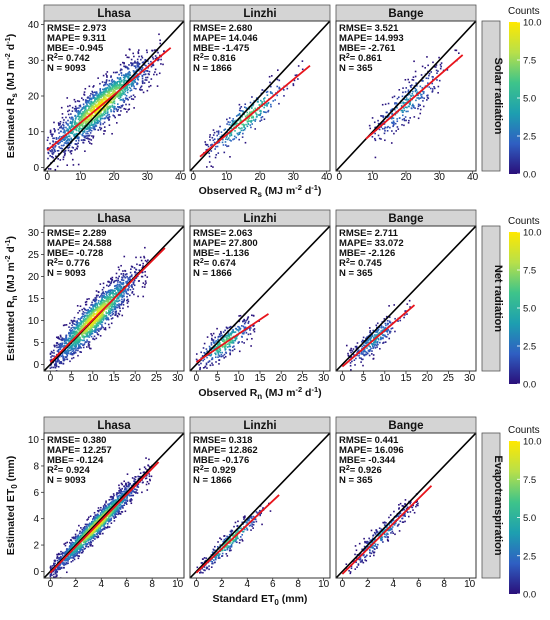  I want to click on x-tick-label: 5, so click(218, 378).